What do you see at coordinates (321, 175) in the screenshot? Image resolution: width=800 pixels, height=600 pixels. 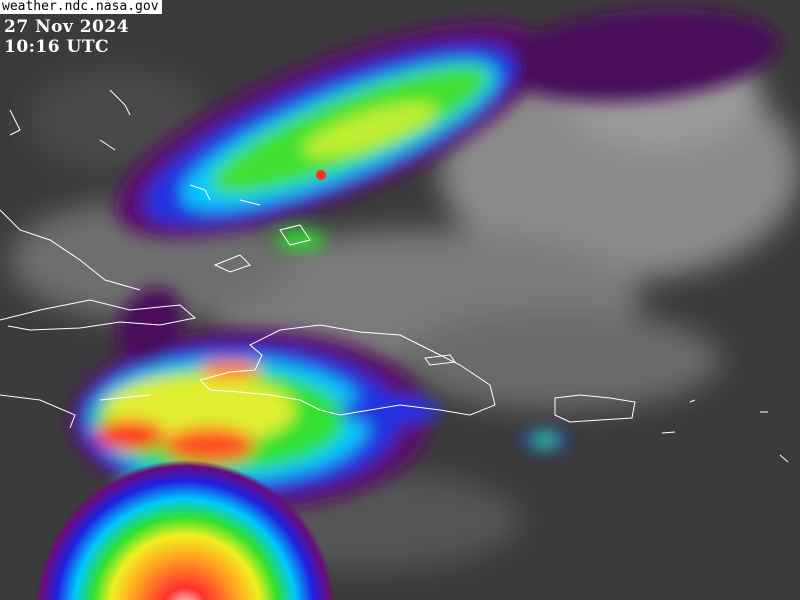 I see `storm-core` at bounding box center [321, 175].